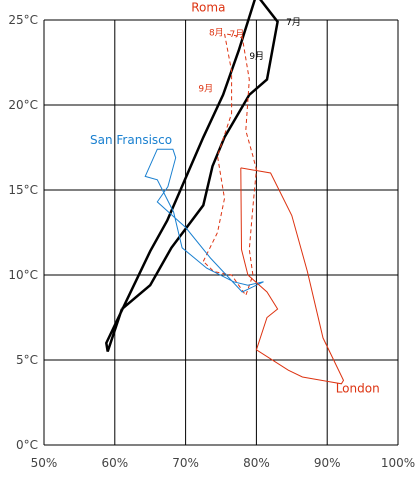 Image resolution: width=420 pixels, height=480 pixels. What do you see at coordinates (23, 20) in the screenshot?
I see `y-tick-label: 25°C` at bounding box center [23, 20].